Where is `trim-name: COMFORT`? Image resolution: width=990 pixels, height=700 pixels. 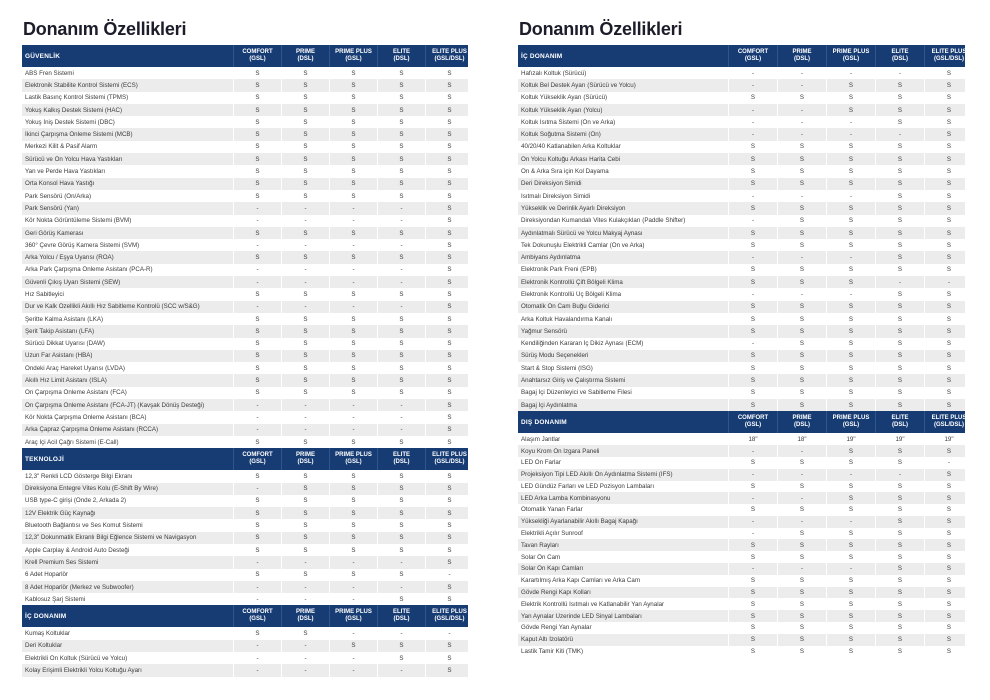
trim-name: COMFORT is located at coordinates (257, 51).